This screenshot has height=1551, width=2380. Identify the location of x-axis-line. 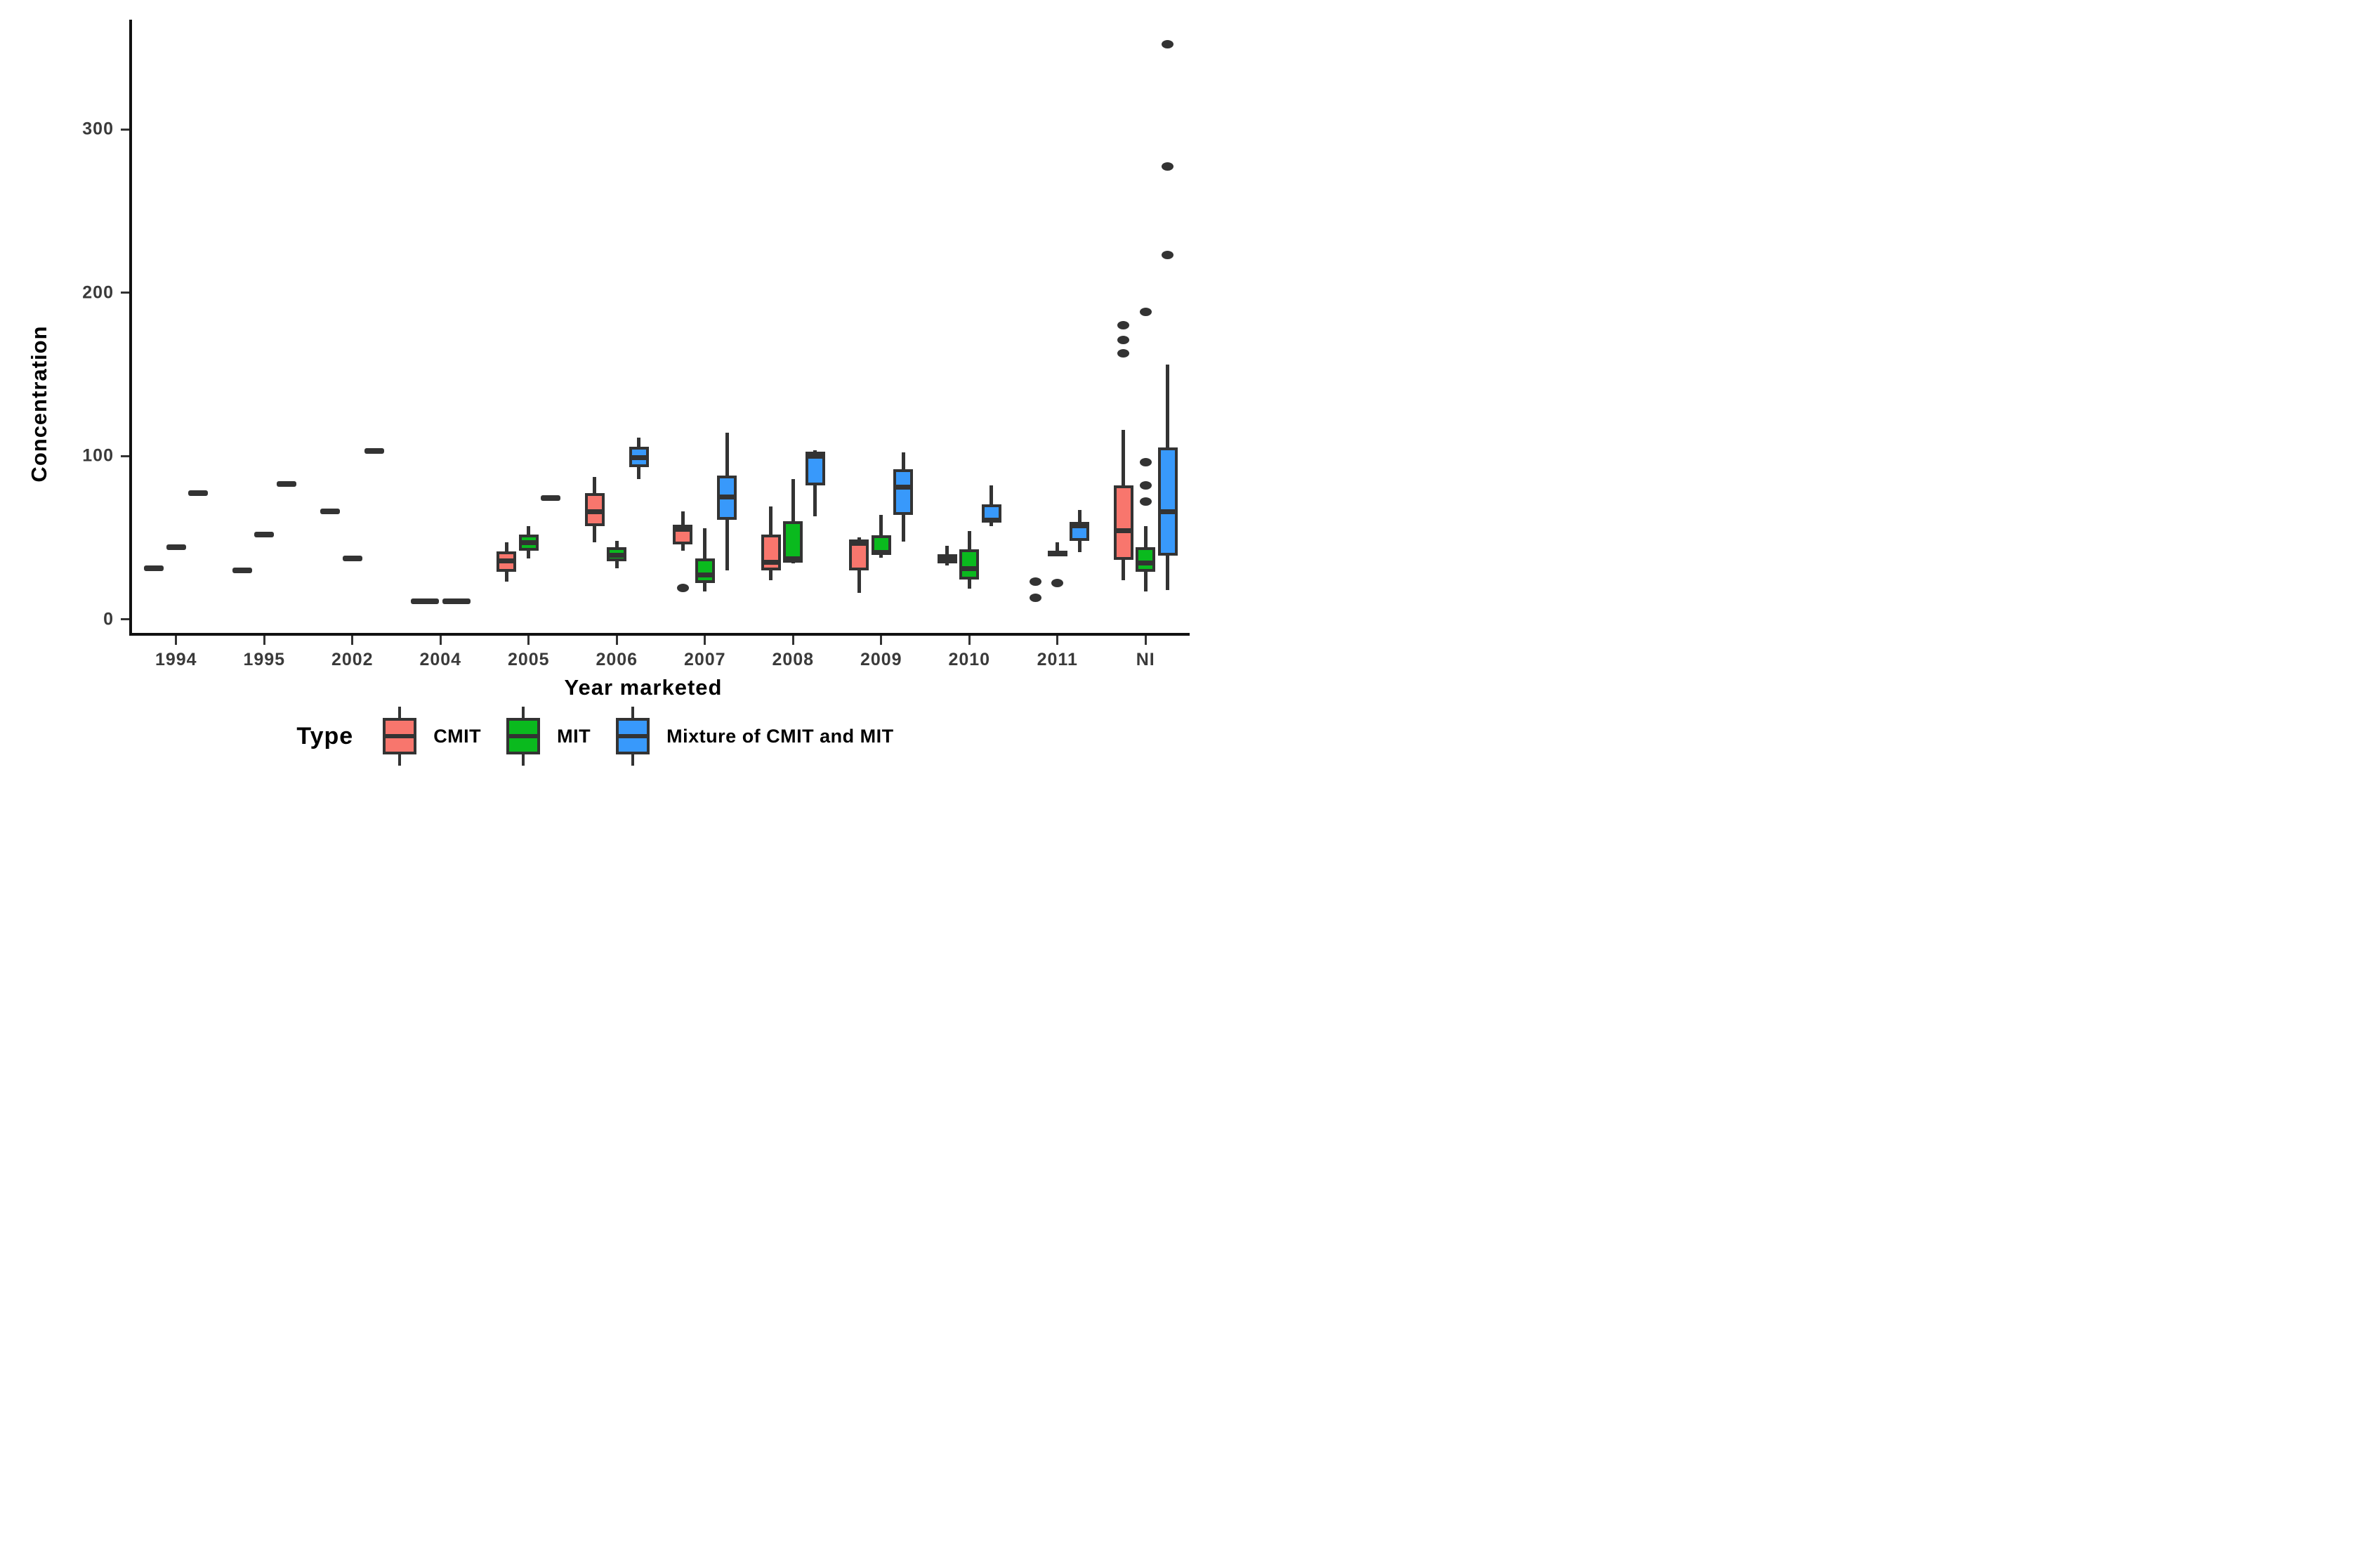
(659, 634).